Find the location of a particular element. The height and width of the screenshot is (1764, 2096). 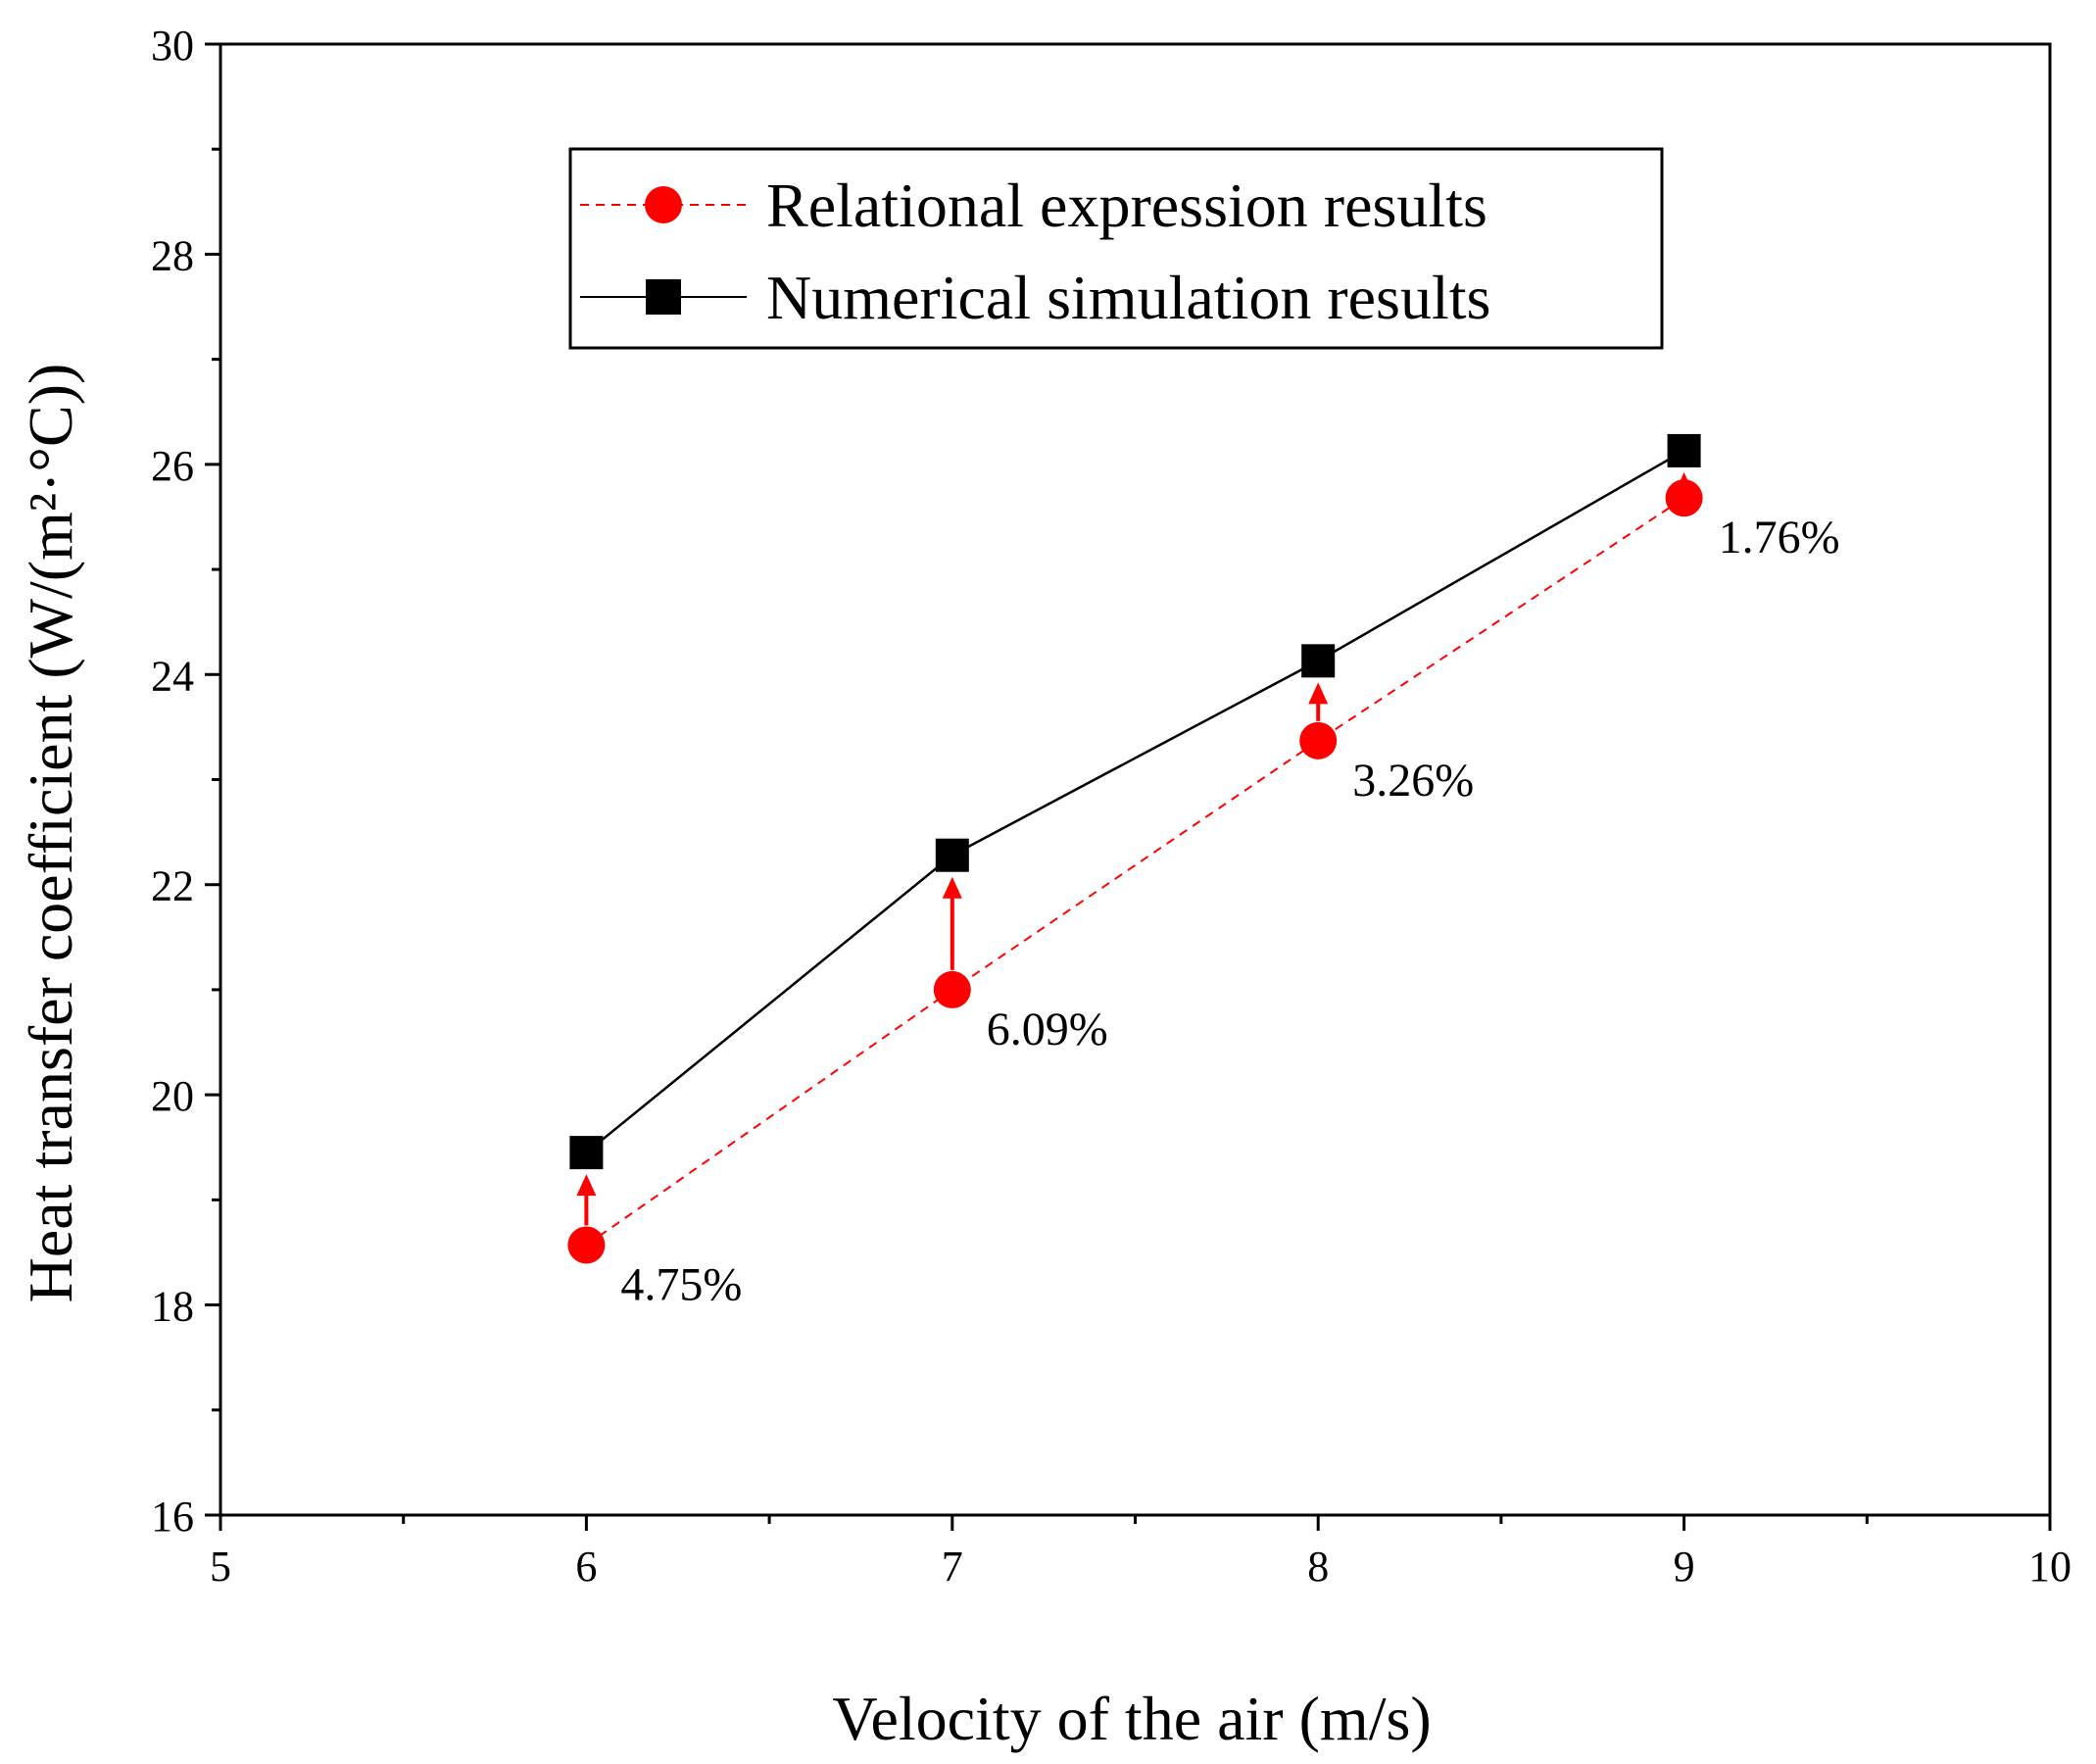

y-tick-label: 26 is located at coordinates (173, 466).